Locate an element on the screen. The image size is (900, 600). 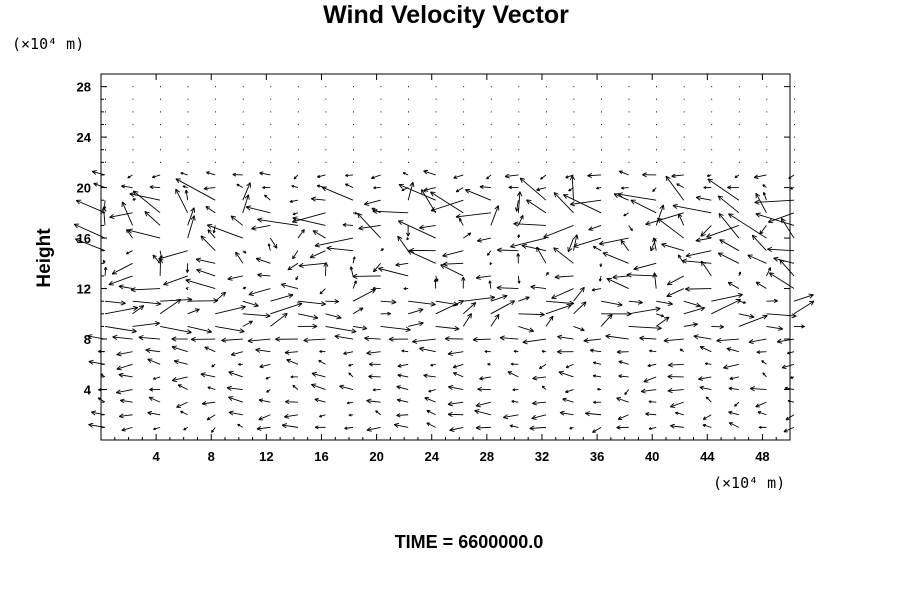
y-tick-label: 8 is located at coordinates (87, 339).